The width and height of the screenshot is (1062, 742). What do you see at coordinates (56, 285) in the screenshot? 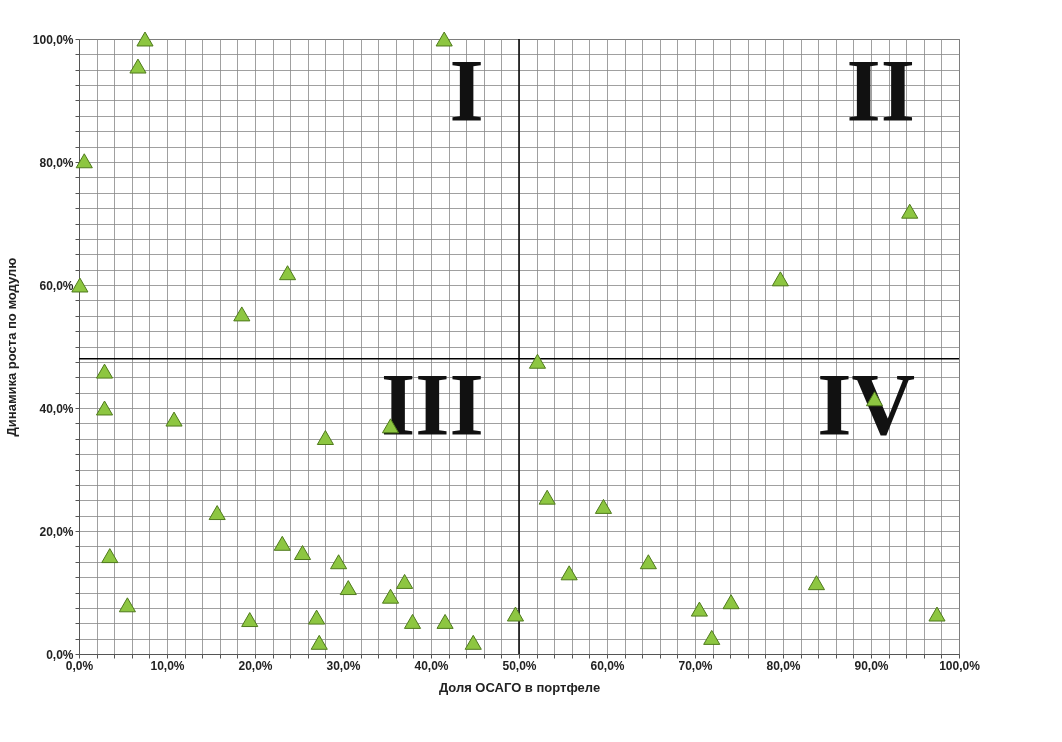
I see `y-tick-label: 60,0%` at bounding box center [56, 285].